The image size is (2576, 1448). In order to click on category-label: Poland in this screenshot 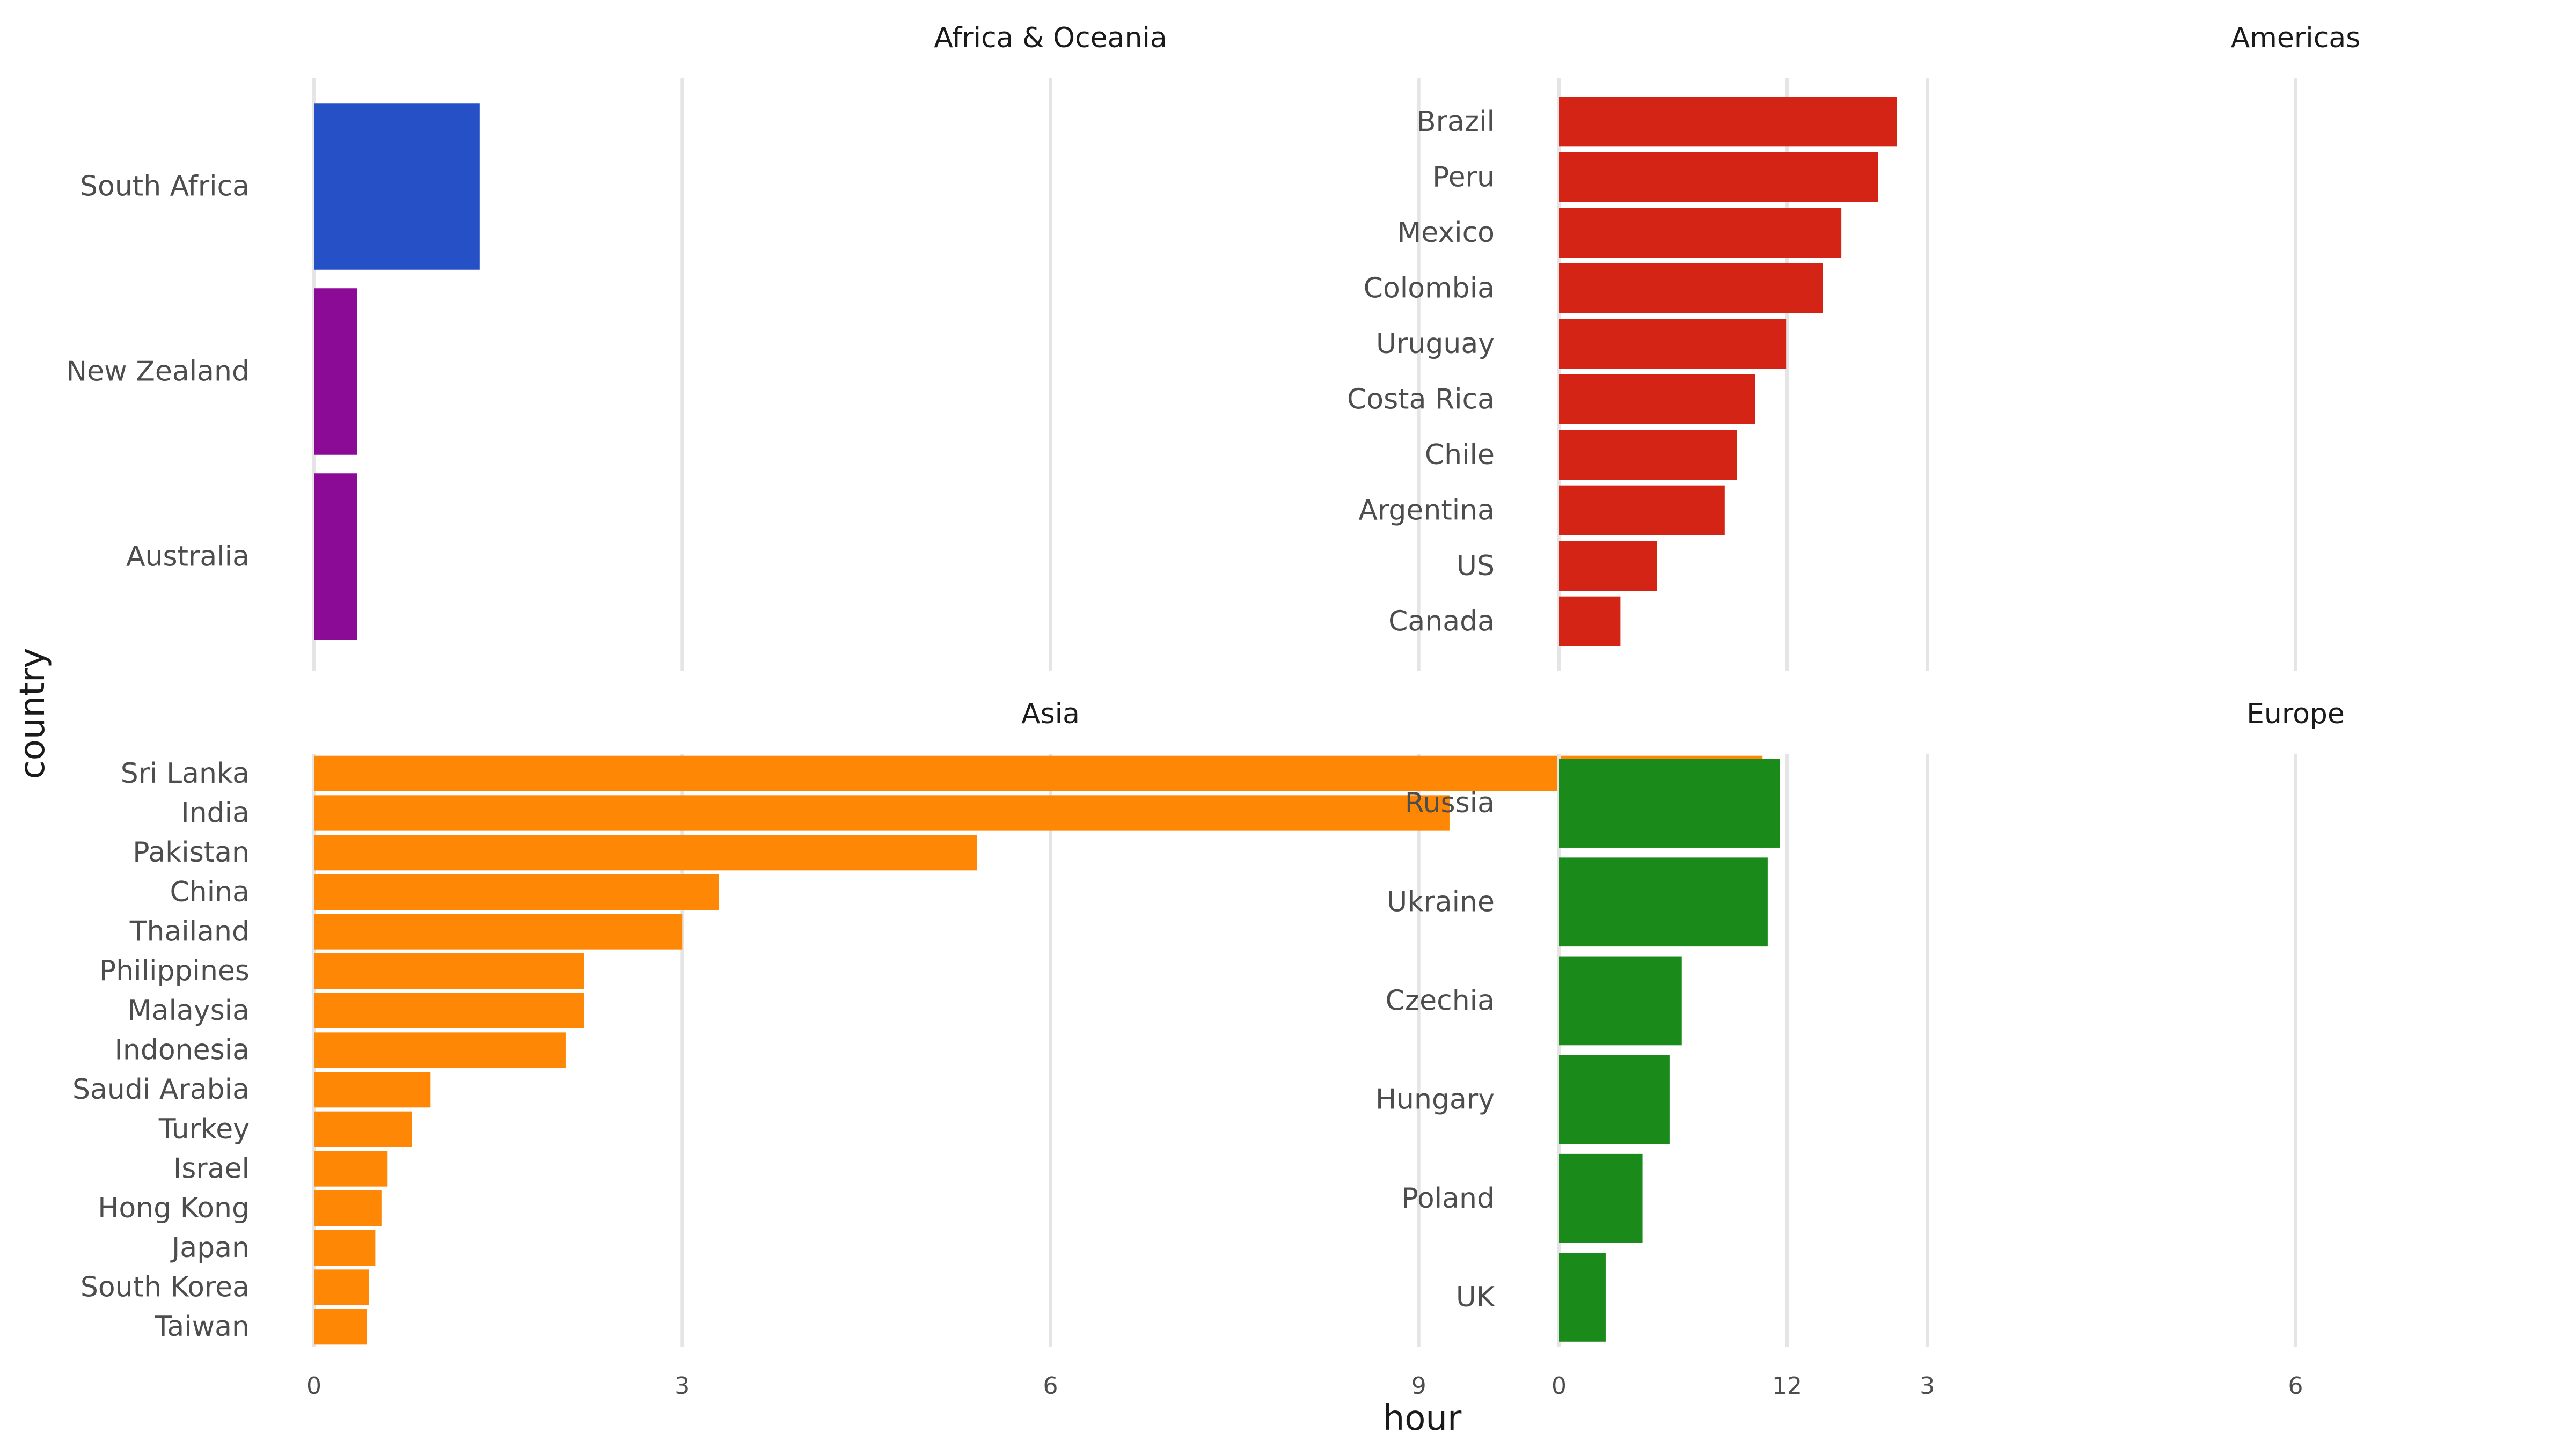, I will do `click(1448, 1198)`.